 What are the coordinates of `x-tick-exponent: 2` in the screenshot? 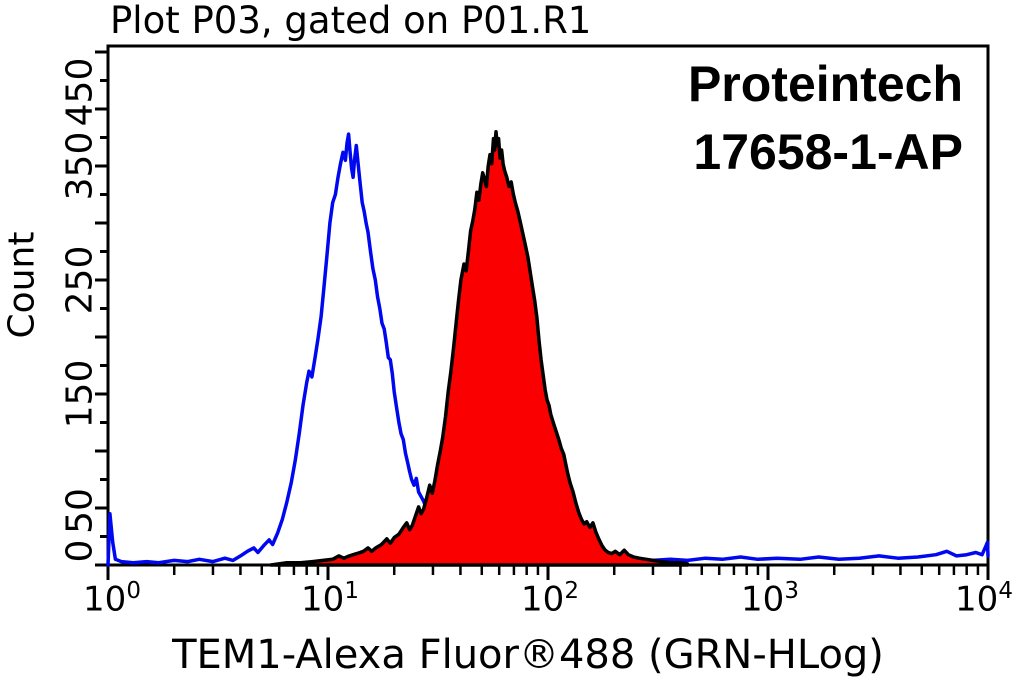 It's located at (571, 591).